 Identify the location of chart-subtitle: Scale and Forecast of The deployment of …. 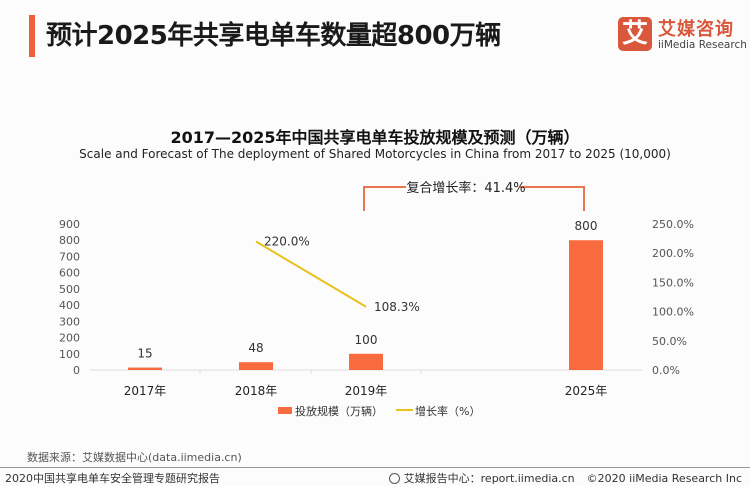
(375, 154).